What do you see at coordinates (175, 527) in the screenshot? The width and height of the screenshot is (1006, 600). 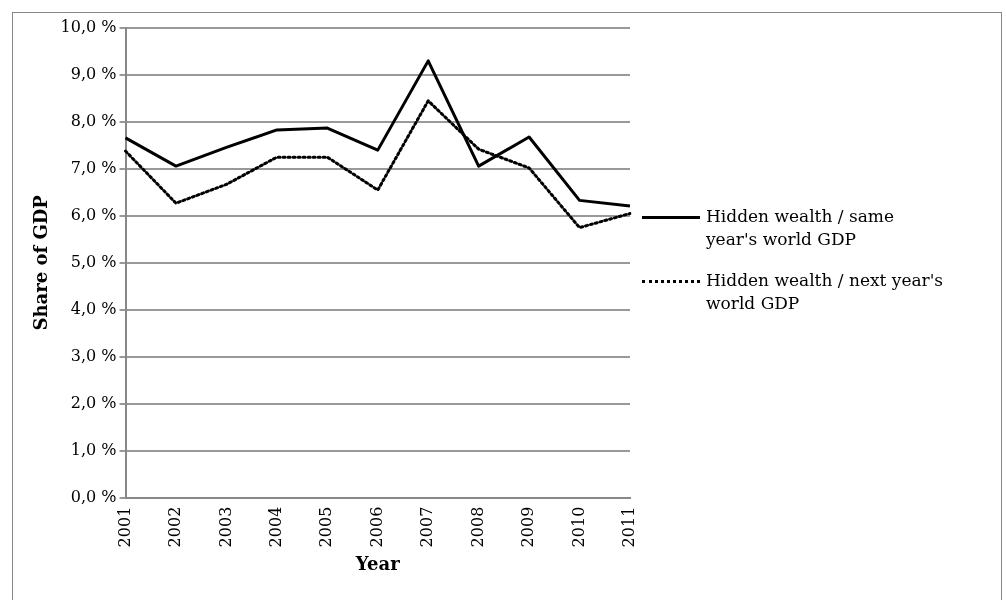 I see `x-tick-label: 2002` at bounding box center [175, 527].